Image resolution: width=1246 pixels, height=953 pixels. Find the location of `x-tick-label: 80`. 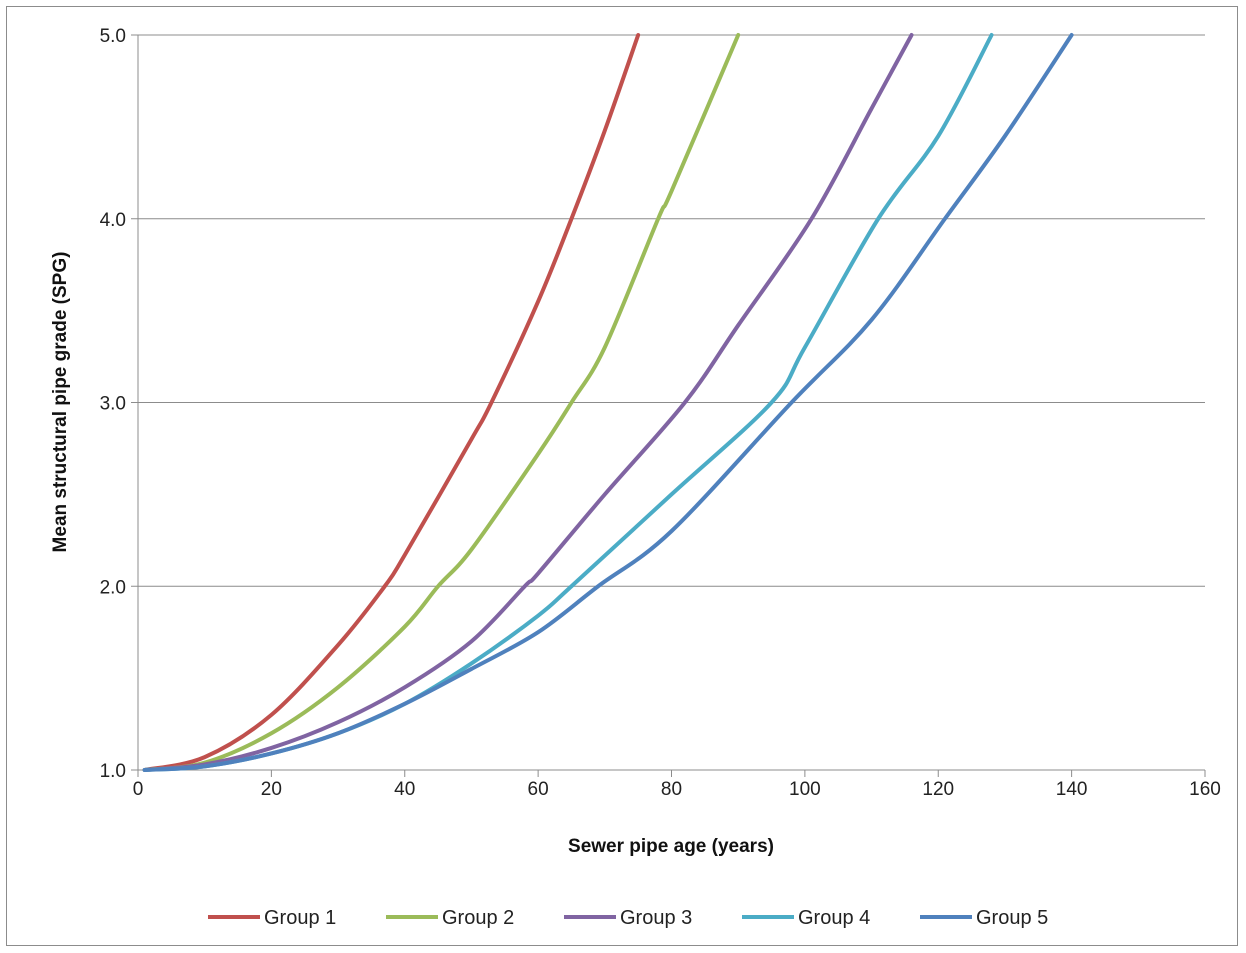

x-tick-label: 80 is located at coordinates (671, 789).